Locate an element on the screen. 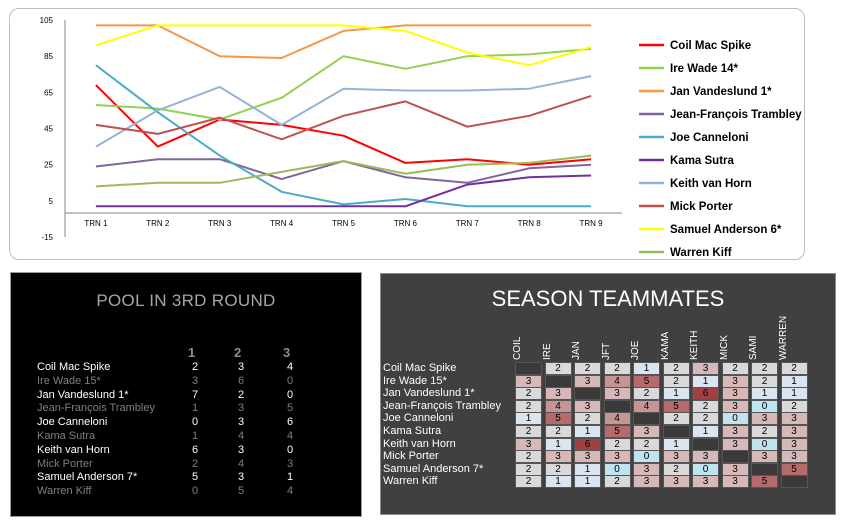 The width and height of the screenshot is (847, 523). x-tick-label: TRN 7 is located at coordinates (468, 223).